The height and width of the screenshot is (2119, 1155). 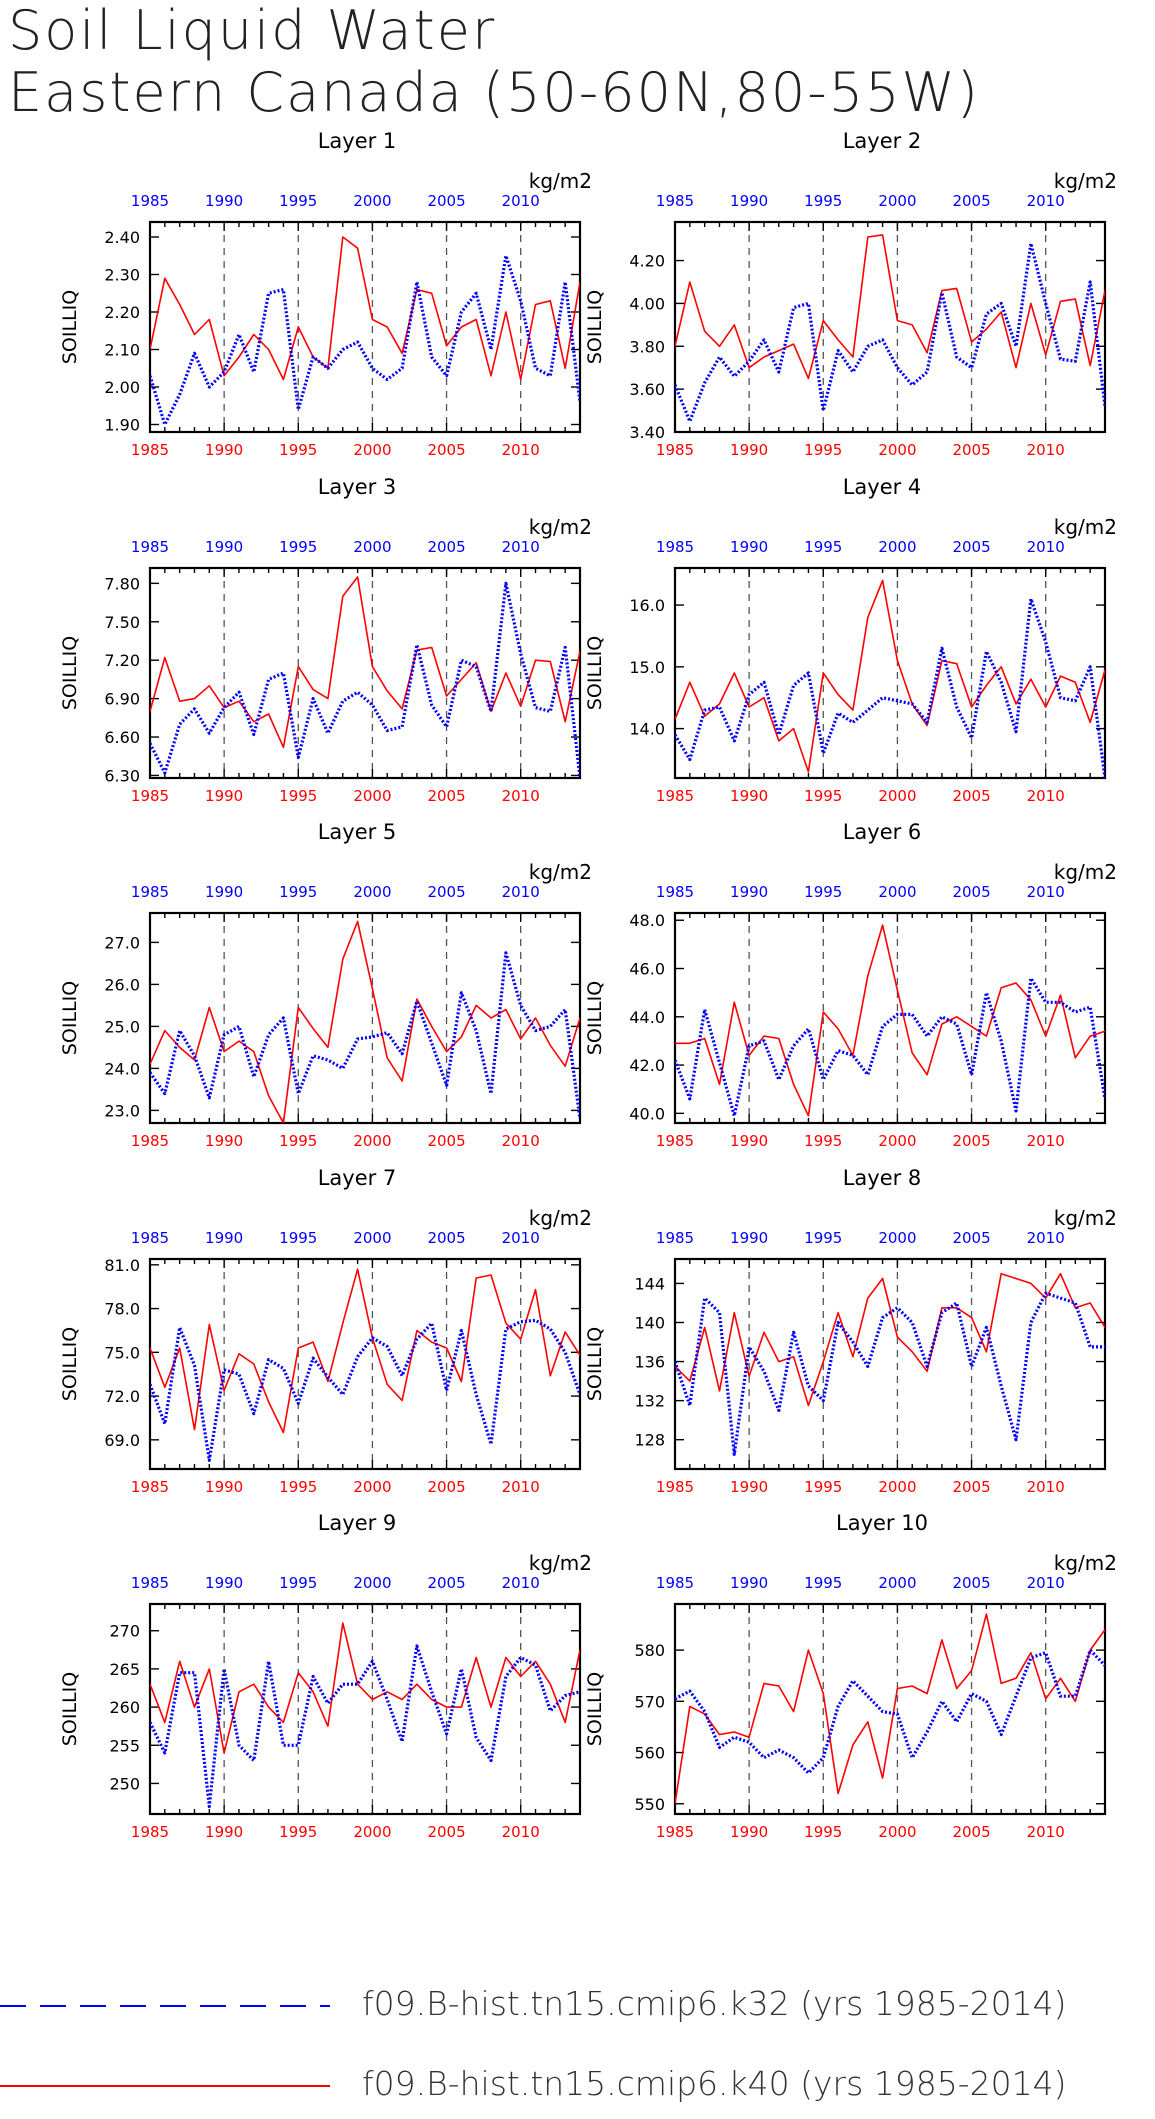 What do you see at coordinates (882, 1523) in the screenshot?
I see `panel-title: Layer 10` at bounding box center [882, 1523].